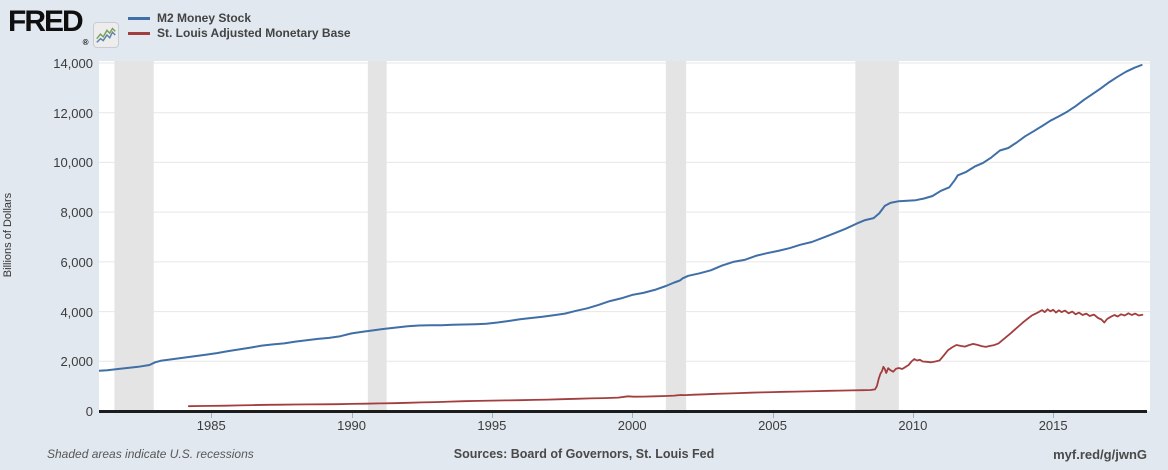 The width and height of the screenshot is (1168, 470). What do you see at coordinates (623, 411) in the screenshot?
I see `x-axis-line` at bounding box center [623, 411].